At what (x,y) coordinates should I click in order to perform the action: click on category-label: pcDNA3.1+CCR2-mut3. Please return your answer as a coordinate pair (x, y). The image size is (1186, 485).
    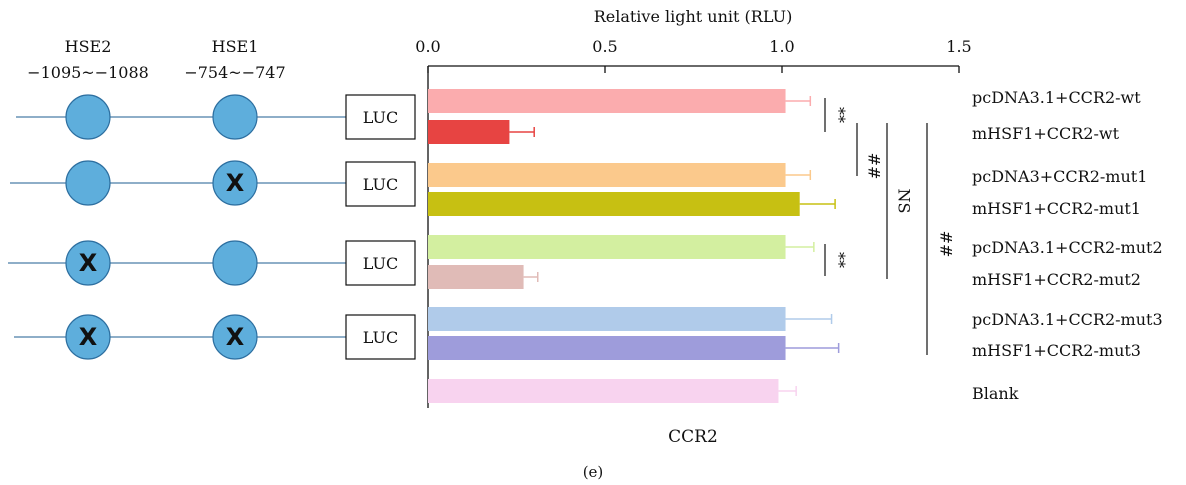
    Looking at the image, I should click on (1067, 319).